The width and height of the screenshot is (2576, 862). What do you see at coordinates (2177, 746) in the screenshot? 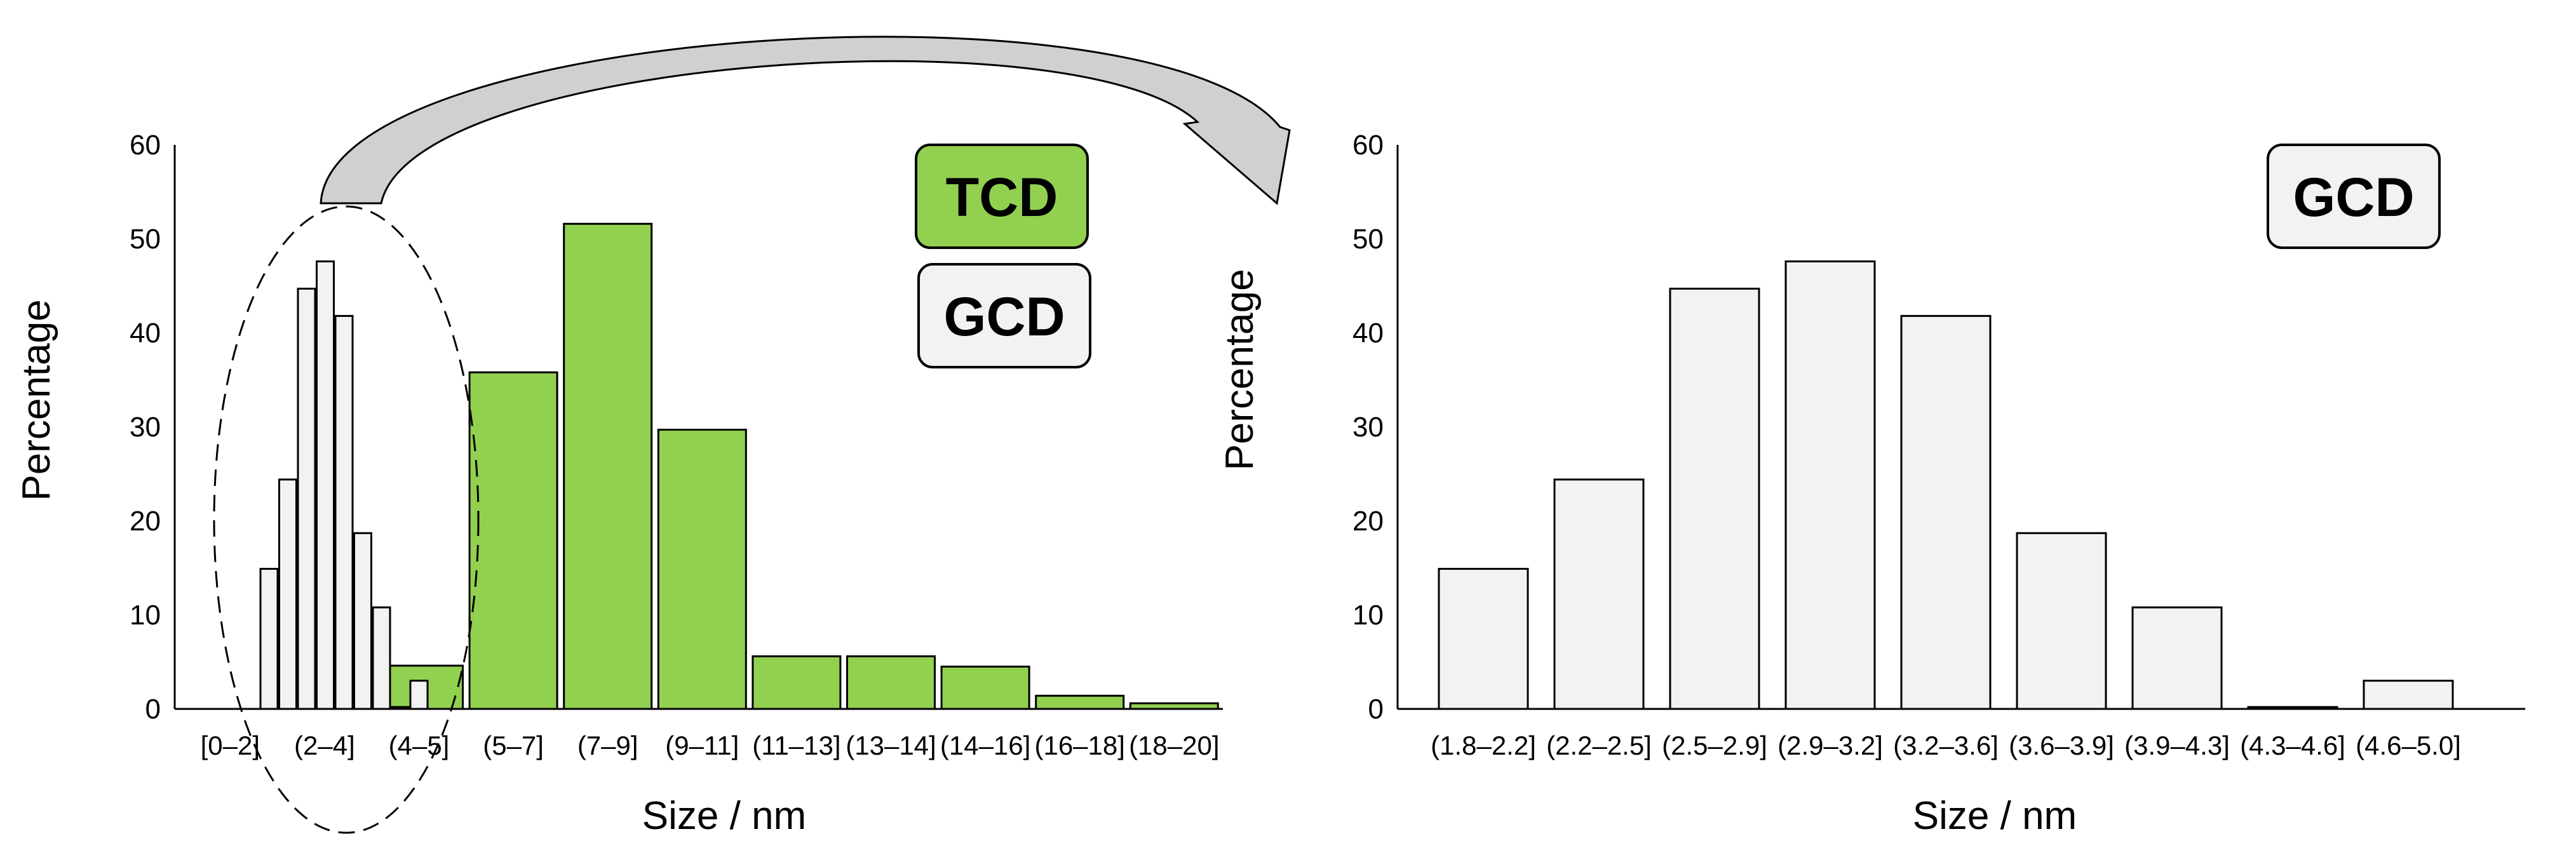
I see `x-tick-label: (3.9–4.3]` at bounding box center [2177, 746].